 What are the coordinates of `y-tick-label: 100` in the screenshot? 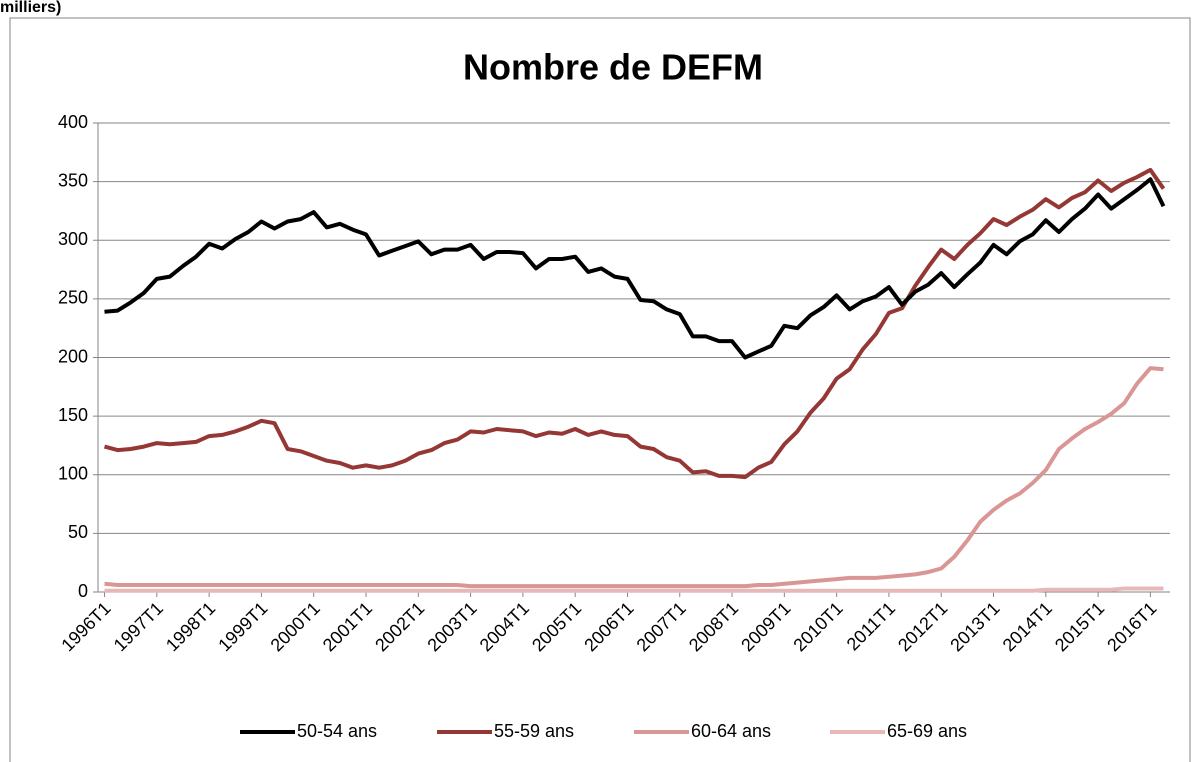 It's located at (73, 474).